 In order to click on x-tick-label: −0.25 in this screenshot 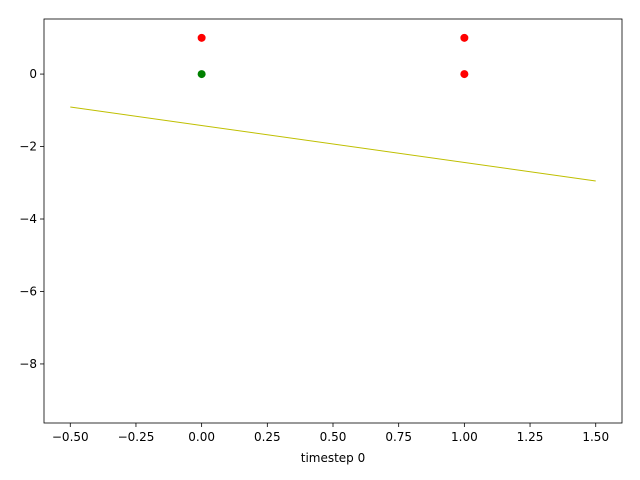, I will do `click(136, 437)`.